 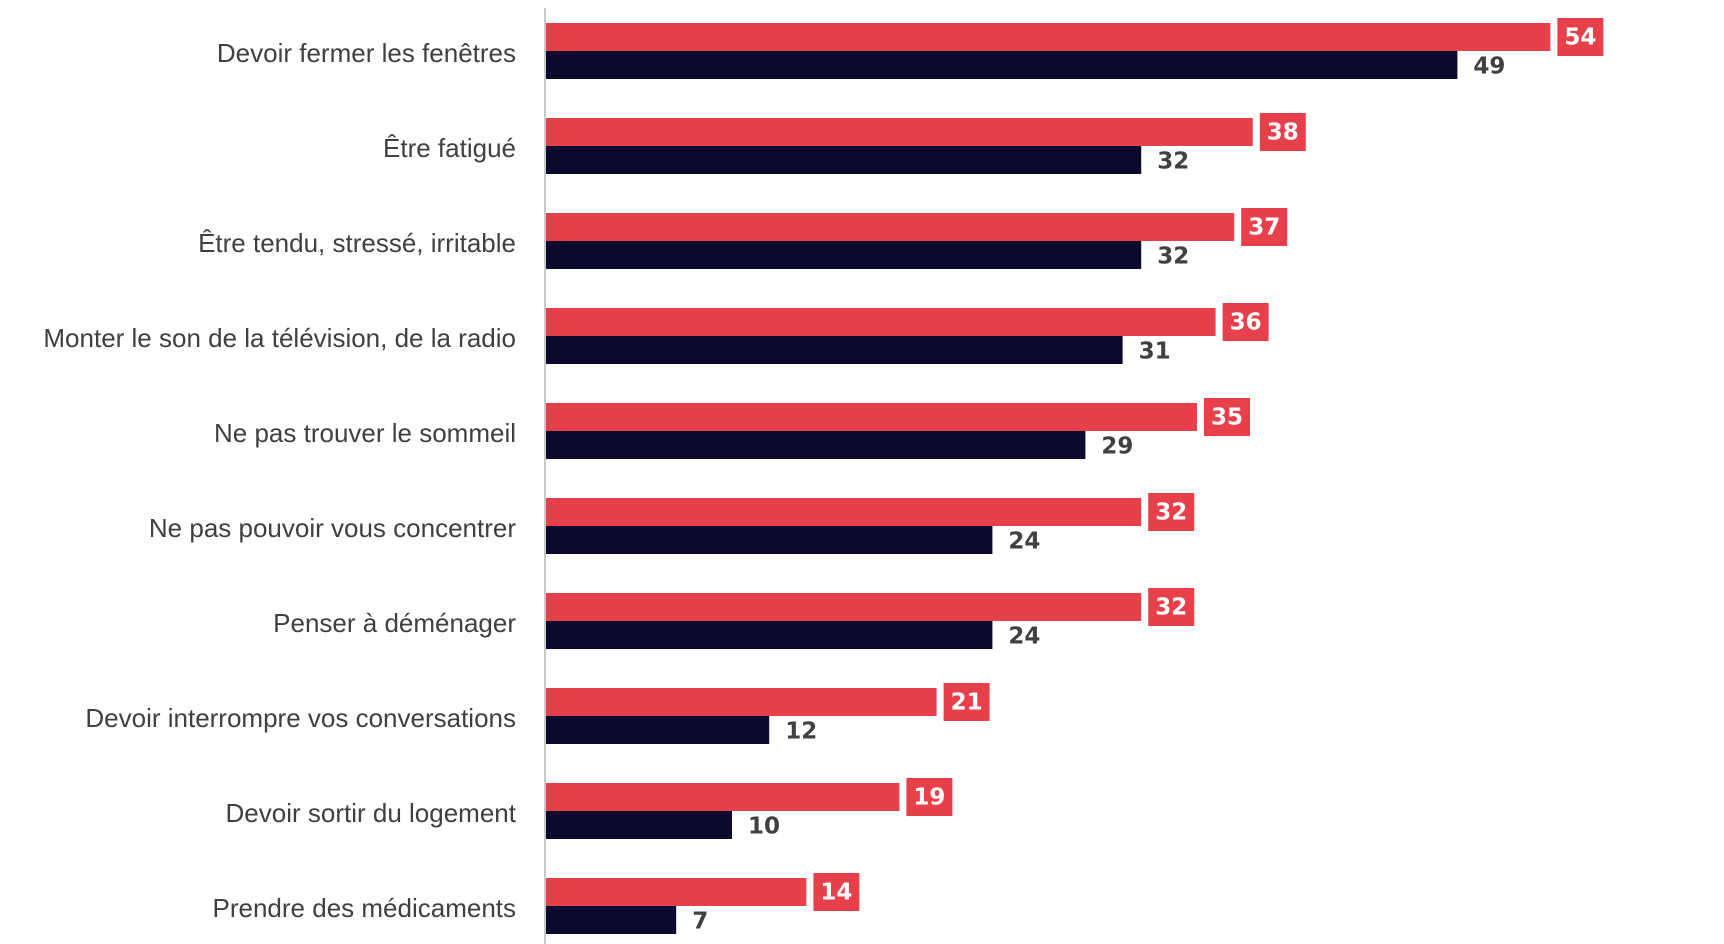 What do you see at coordinates (1155, 352) in the screenshot?
I see `data-label-series-2: 31` at bounding box center [1155, 352].